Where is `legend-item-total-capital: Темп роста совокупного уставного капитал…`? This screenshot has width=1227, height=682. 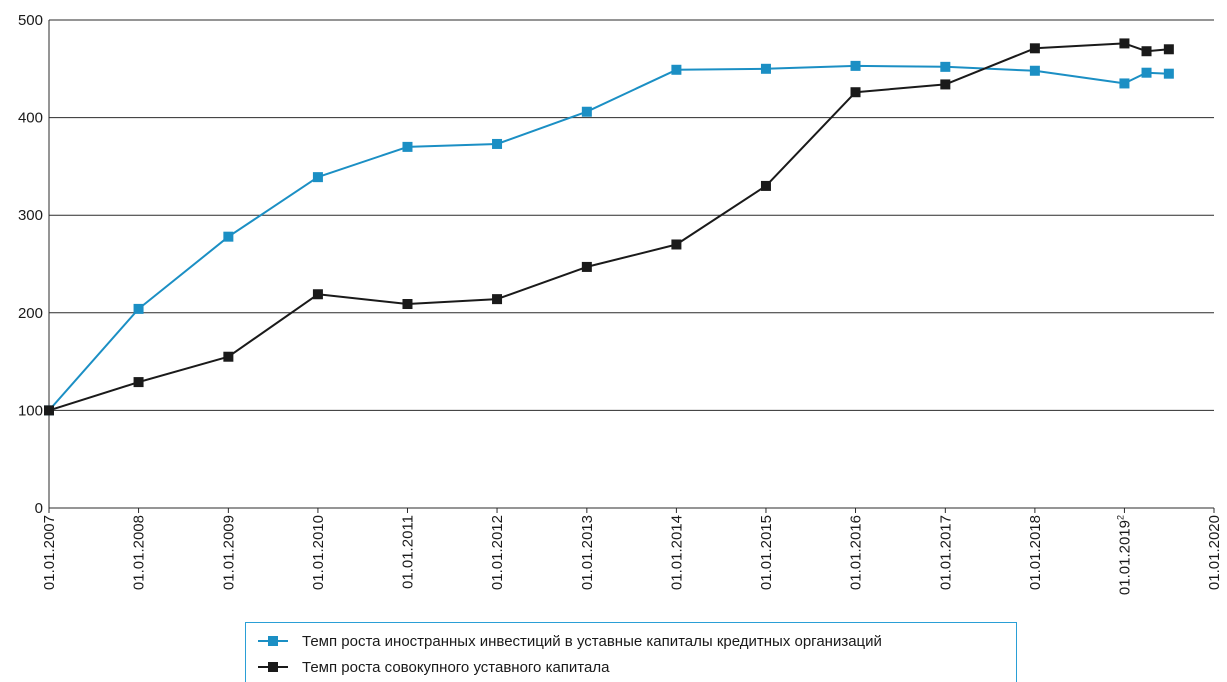 legend-item-total-capital: Темп роста совокупного уставного капитал… is located at coordinates (433, 667).